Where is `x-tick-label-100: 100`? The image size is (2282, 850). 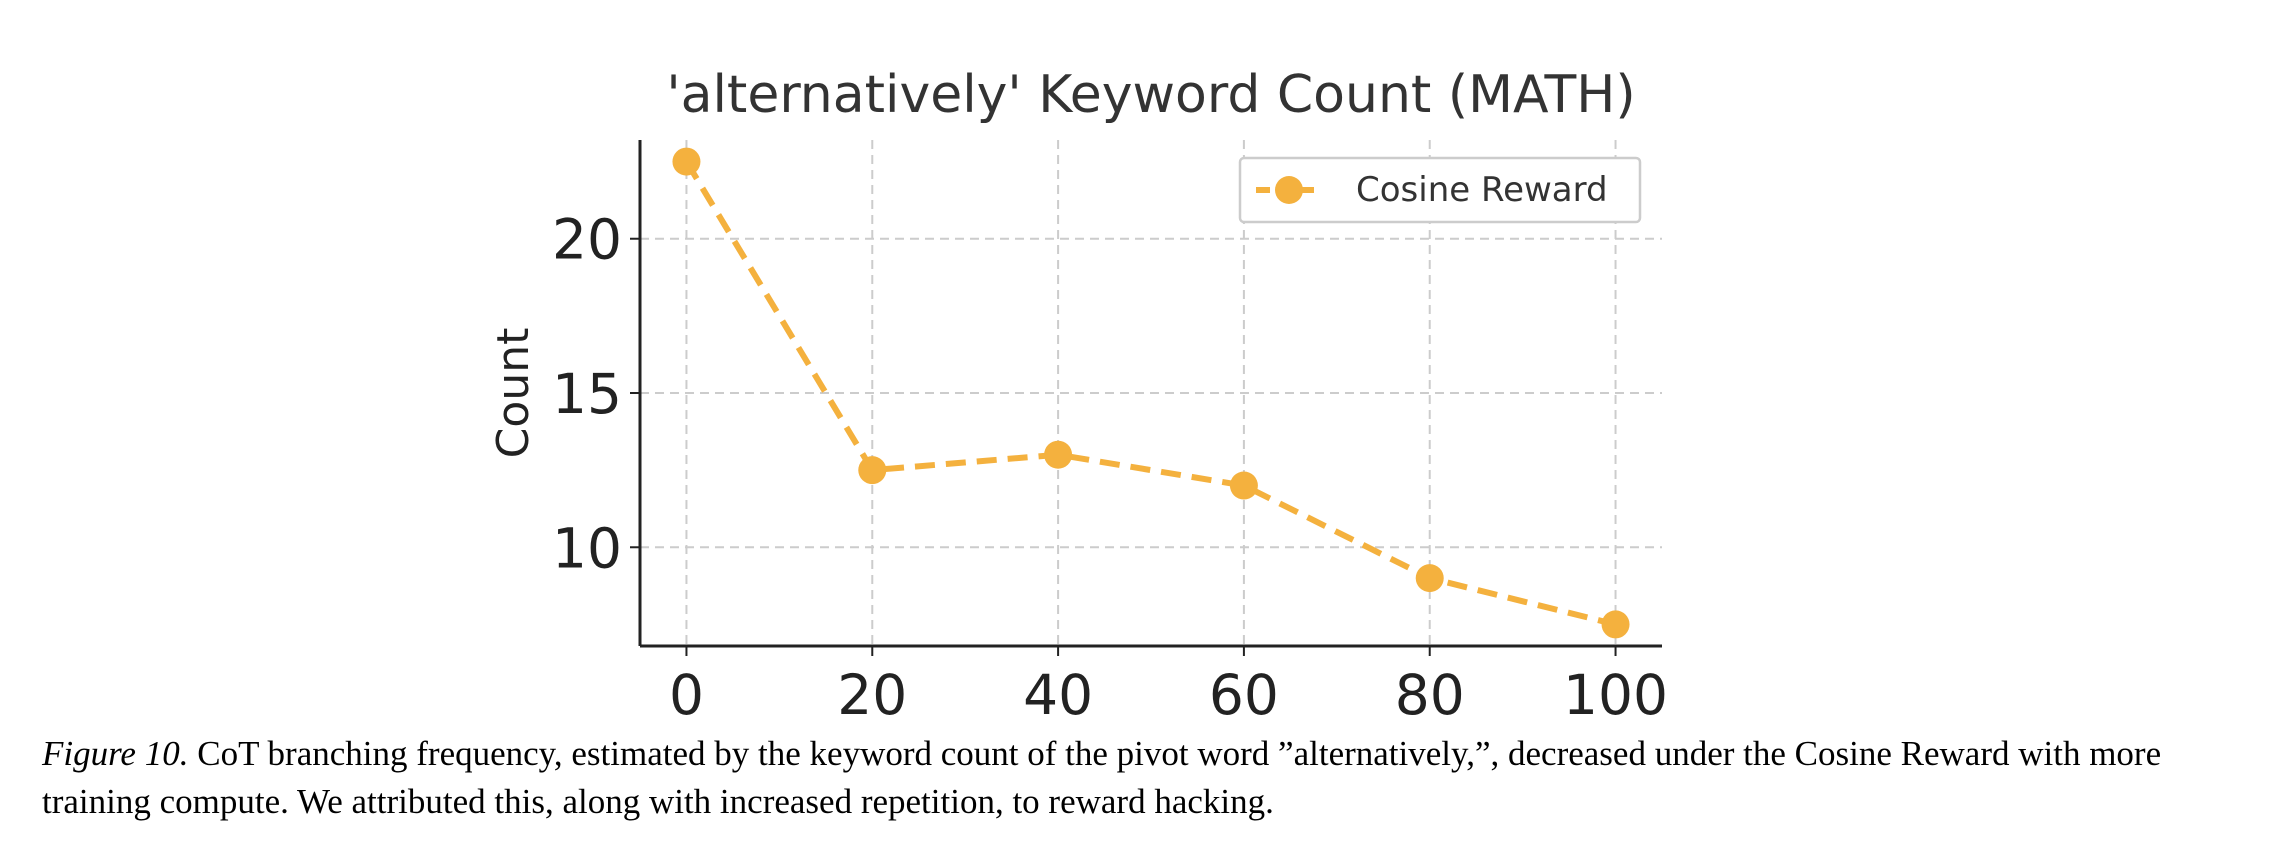 x-tick-label-100: 100 is located at coordinates (1615, 691).